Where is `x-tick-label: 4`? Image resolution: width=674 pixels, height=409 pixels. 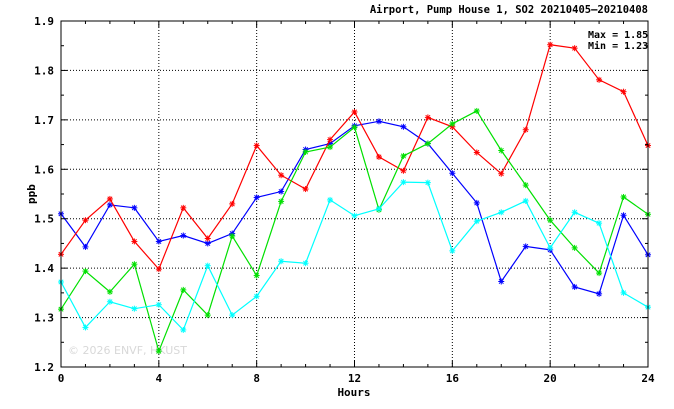
x-tick-label: 4 is located at coordinates (159, 378).